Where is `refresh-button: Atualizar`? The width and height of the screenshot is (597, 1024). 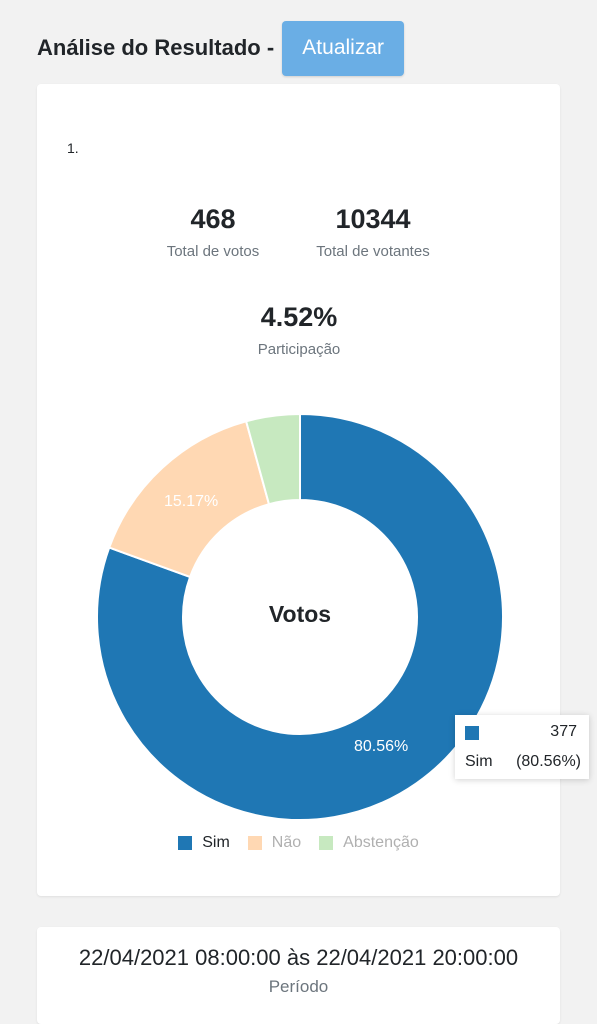 refresh-button: Atualizar is located at coordinates (343, 48).